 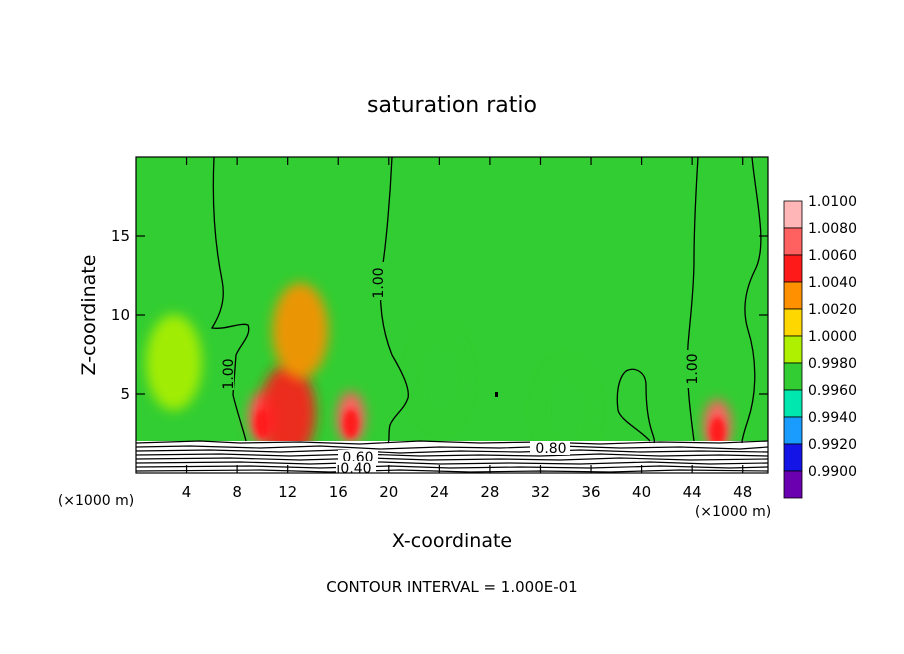 What do you see at coordinates (187, 492) in the screenshot?
I see `x-tick-label: 4` at bounding box center [187, 492].